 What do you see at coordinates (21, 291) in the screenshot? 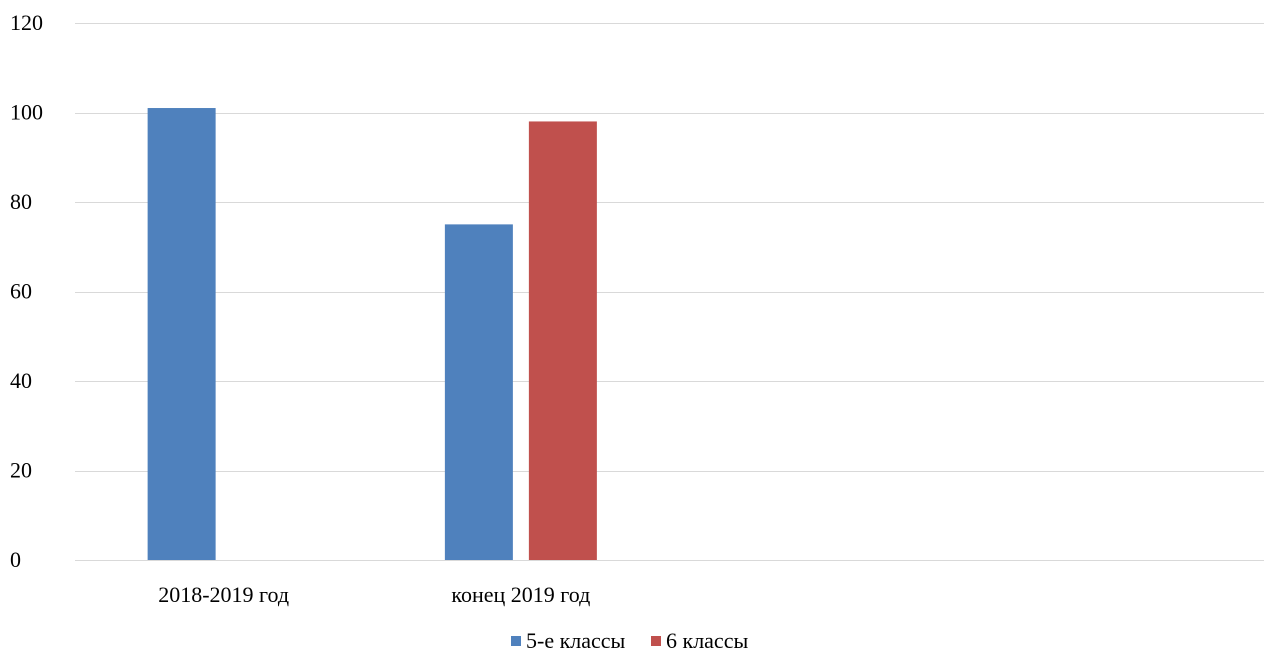
I see `y-tick-label: 60` at bounding box center [21, 291].